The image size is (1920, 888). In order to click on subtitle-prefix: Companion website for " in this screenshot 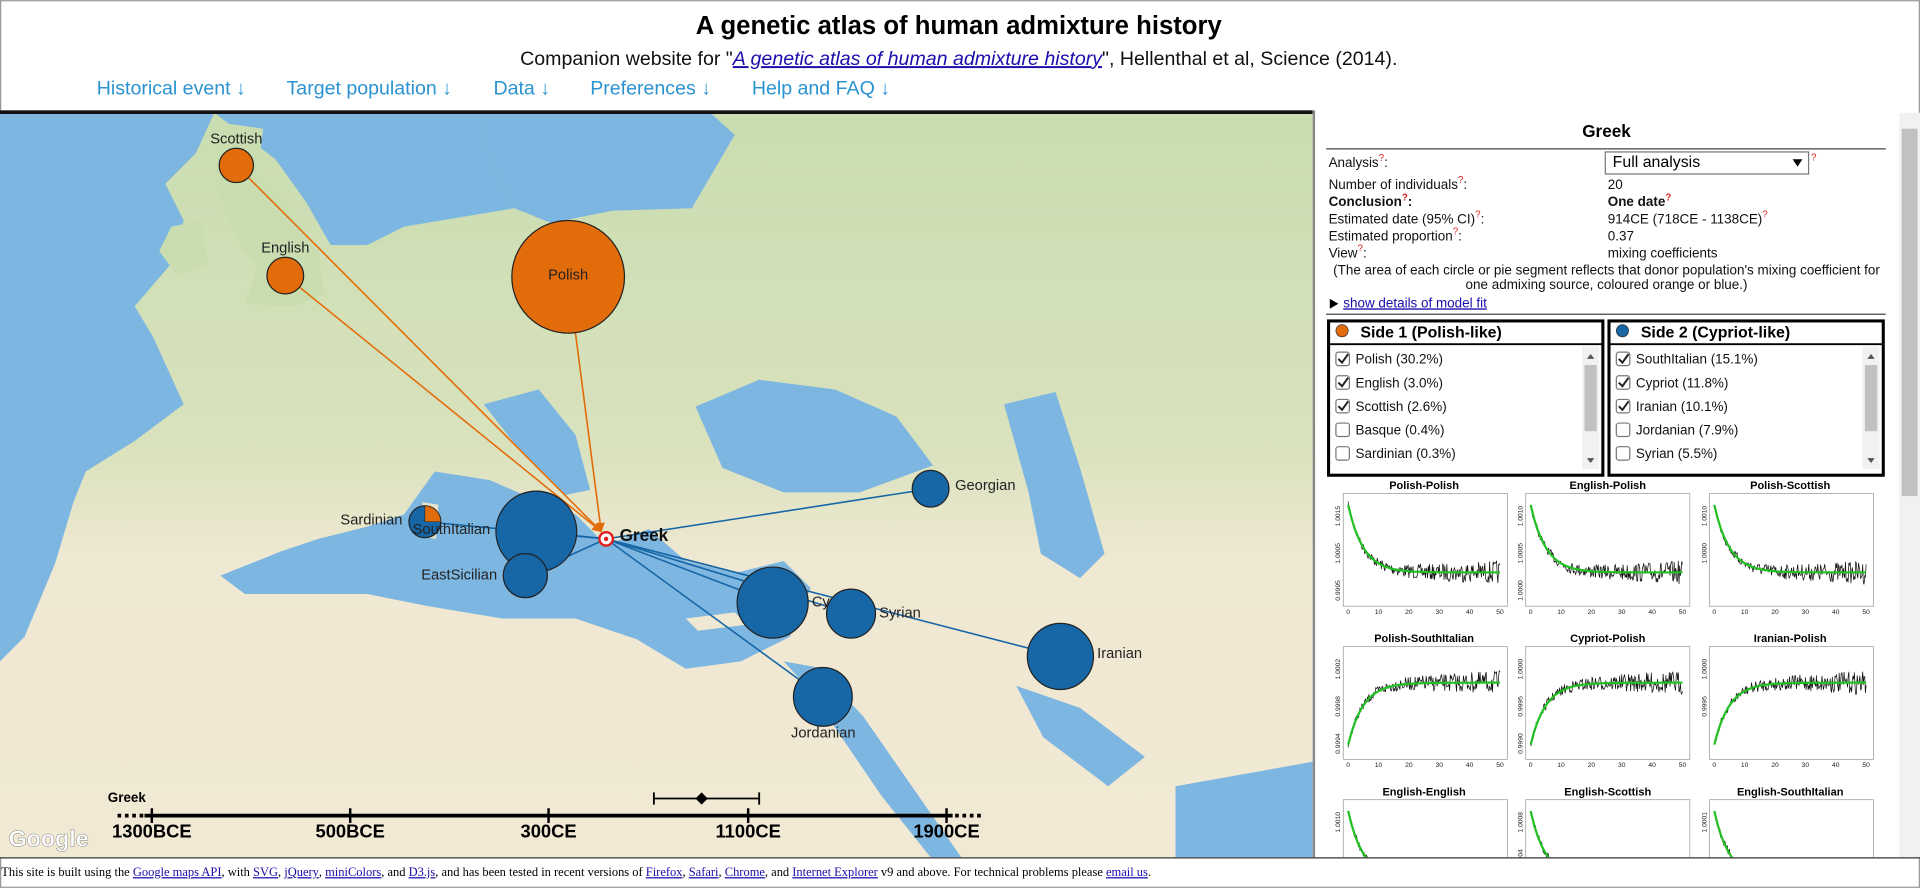, I will do `click(626, 59)`.